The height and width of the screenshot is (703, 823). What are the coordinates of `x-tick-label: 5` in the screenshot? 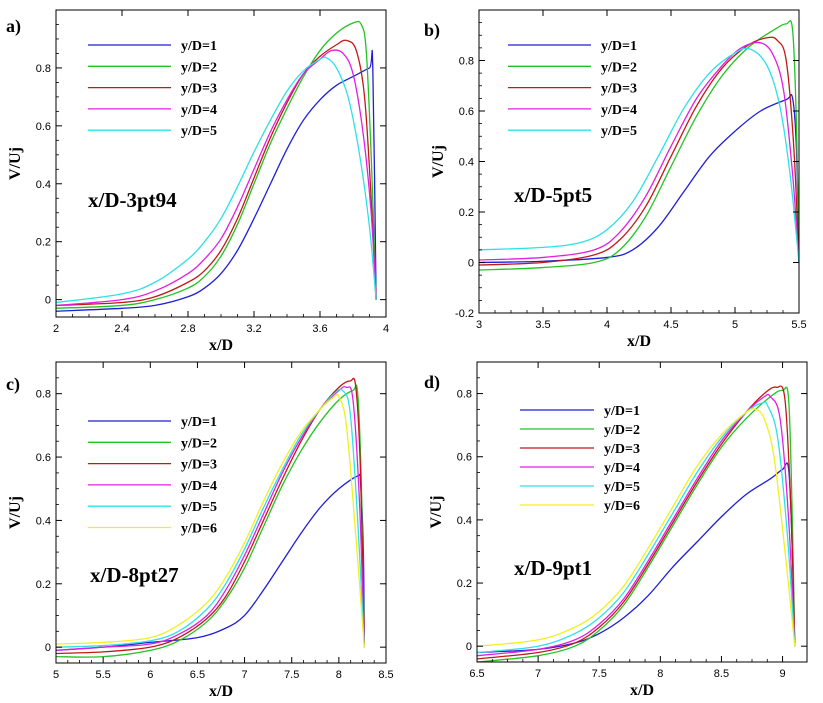 It's located at (56, 675).